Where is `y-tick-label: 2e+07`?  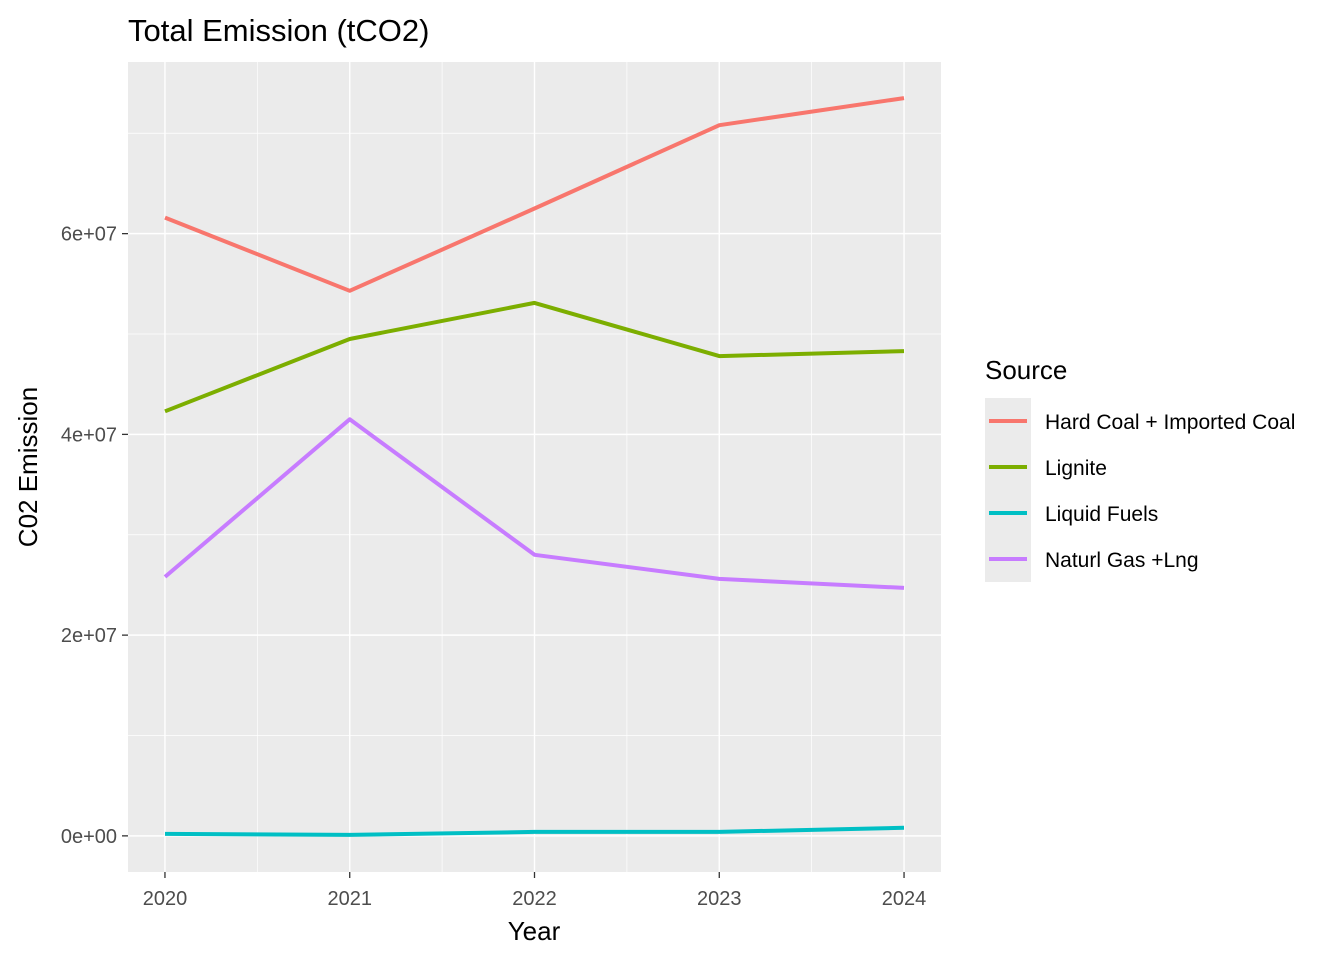 y-tick-label: 2e+07 is located at coordinates (89, 636).